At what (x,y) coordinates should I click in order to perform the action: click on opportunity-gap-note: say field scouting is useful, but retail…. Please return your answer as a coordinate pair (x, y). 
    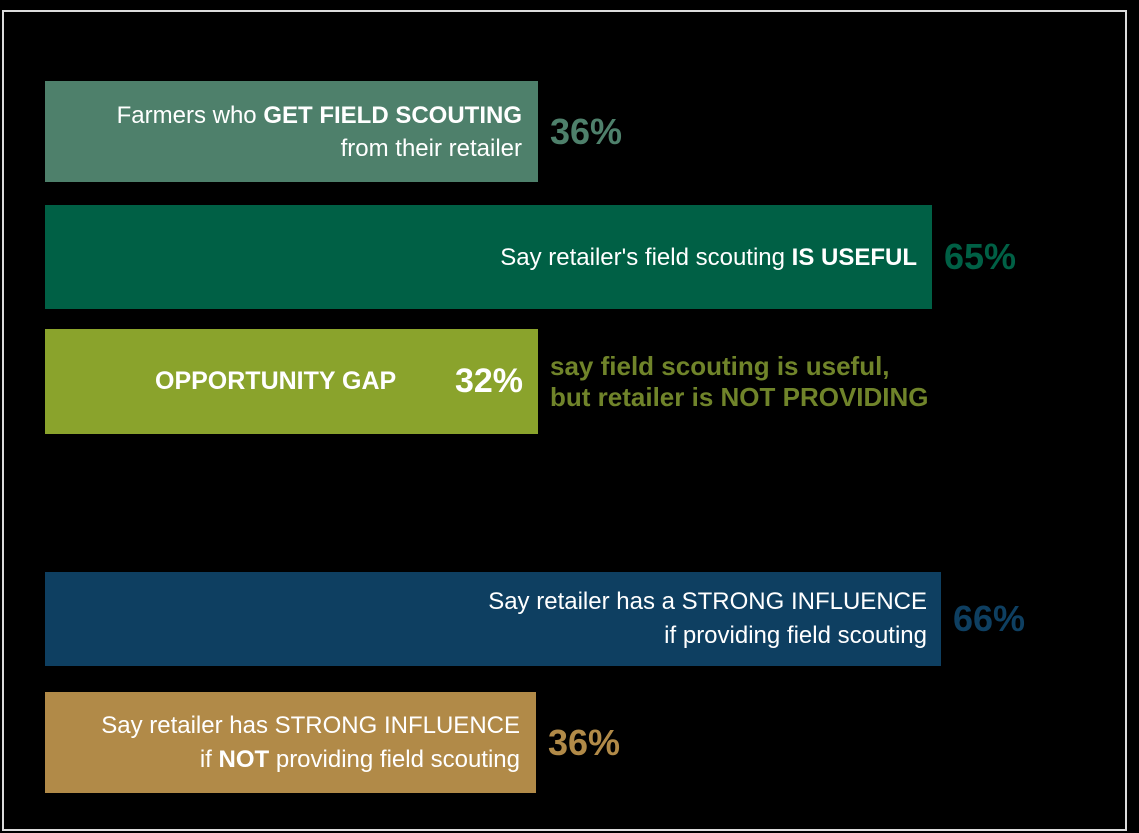
    Looking at the image, I should click on (739, 381).